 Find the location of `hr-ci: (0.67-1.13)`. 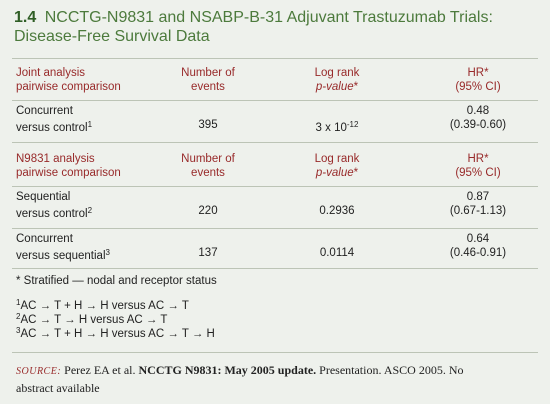

hr-ci: (0.67-1.13) is located at coordinates (478, 211).